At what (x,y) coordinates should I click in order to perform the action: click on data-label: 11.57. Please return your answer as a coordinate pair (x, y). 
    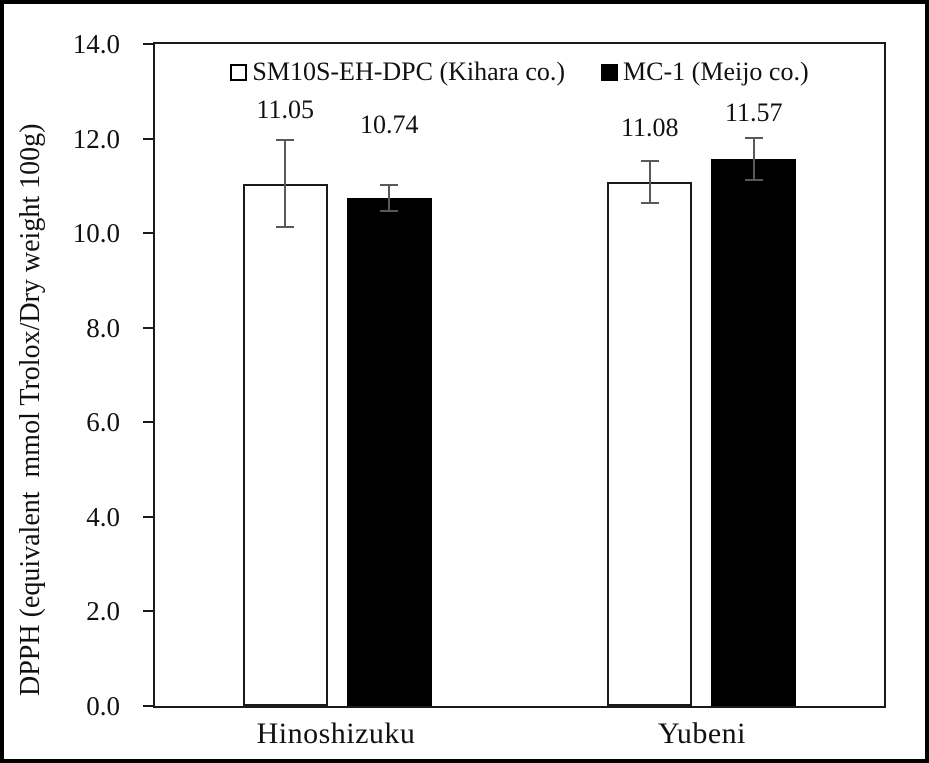
    Looking at the image, I should click on (753, 112).